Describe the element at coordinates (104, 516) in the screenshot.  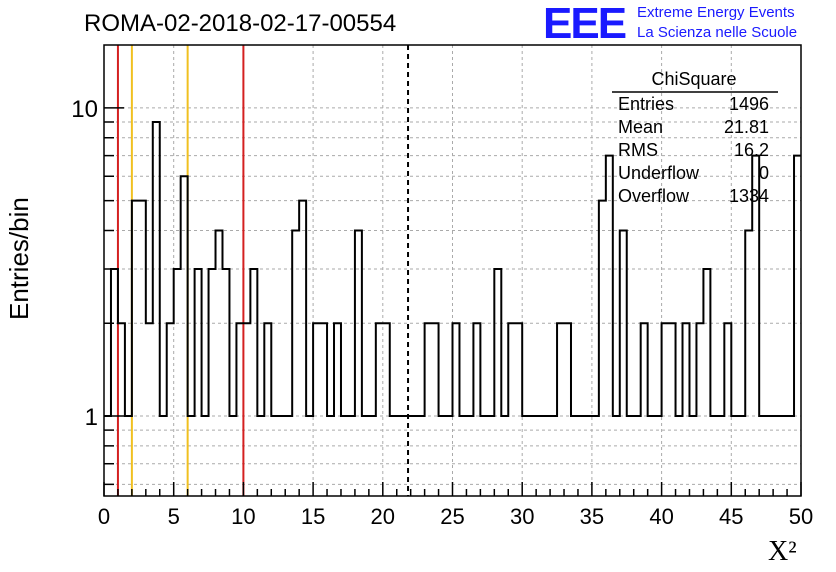
I see `x-tick-label: 0` at that location.